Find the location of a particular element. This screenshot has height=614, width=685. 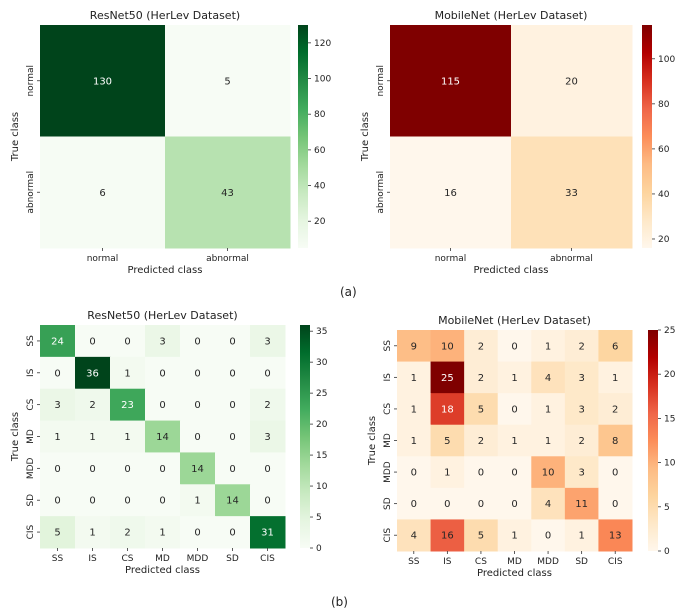

cell-label: 20 is located at coordinates (571, 81).